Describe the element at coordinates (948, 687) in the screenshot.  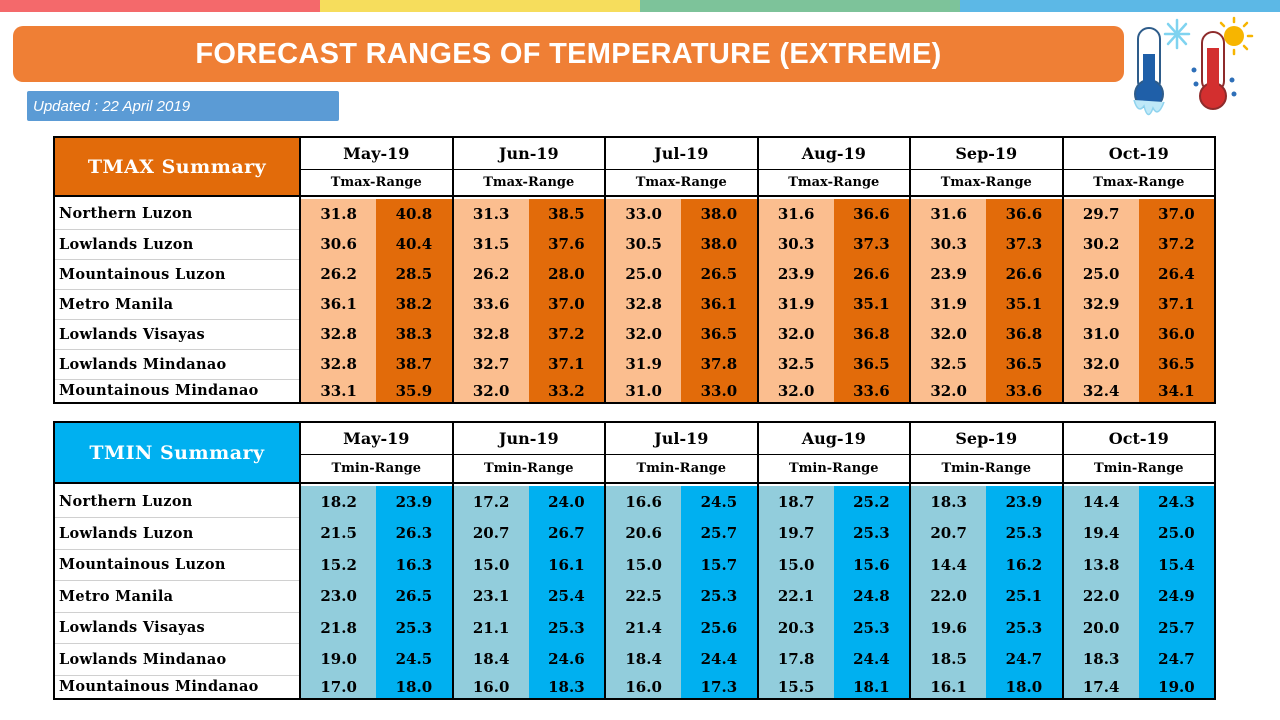
I see `range-min-value: 16.1` at that location.